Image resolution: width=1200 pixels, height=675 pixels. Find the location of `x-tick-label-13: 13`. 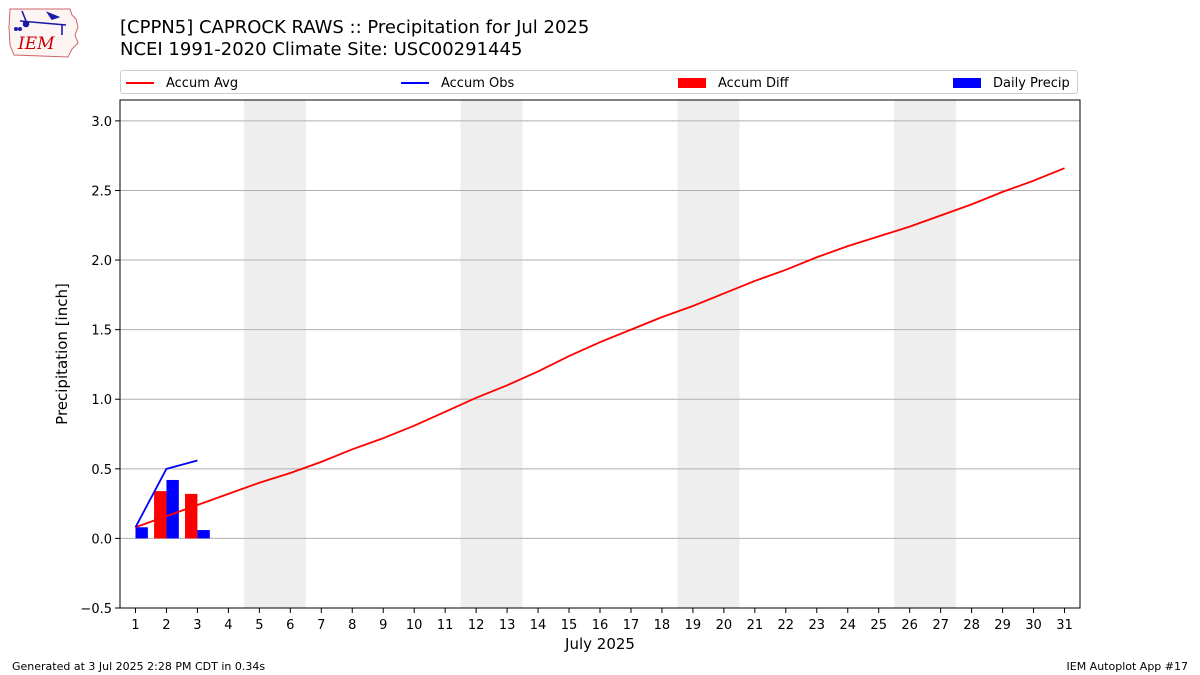

x-tick-label-13: 13 is located at coordinates (507, 625).